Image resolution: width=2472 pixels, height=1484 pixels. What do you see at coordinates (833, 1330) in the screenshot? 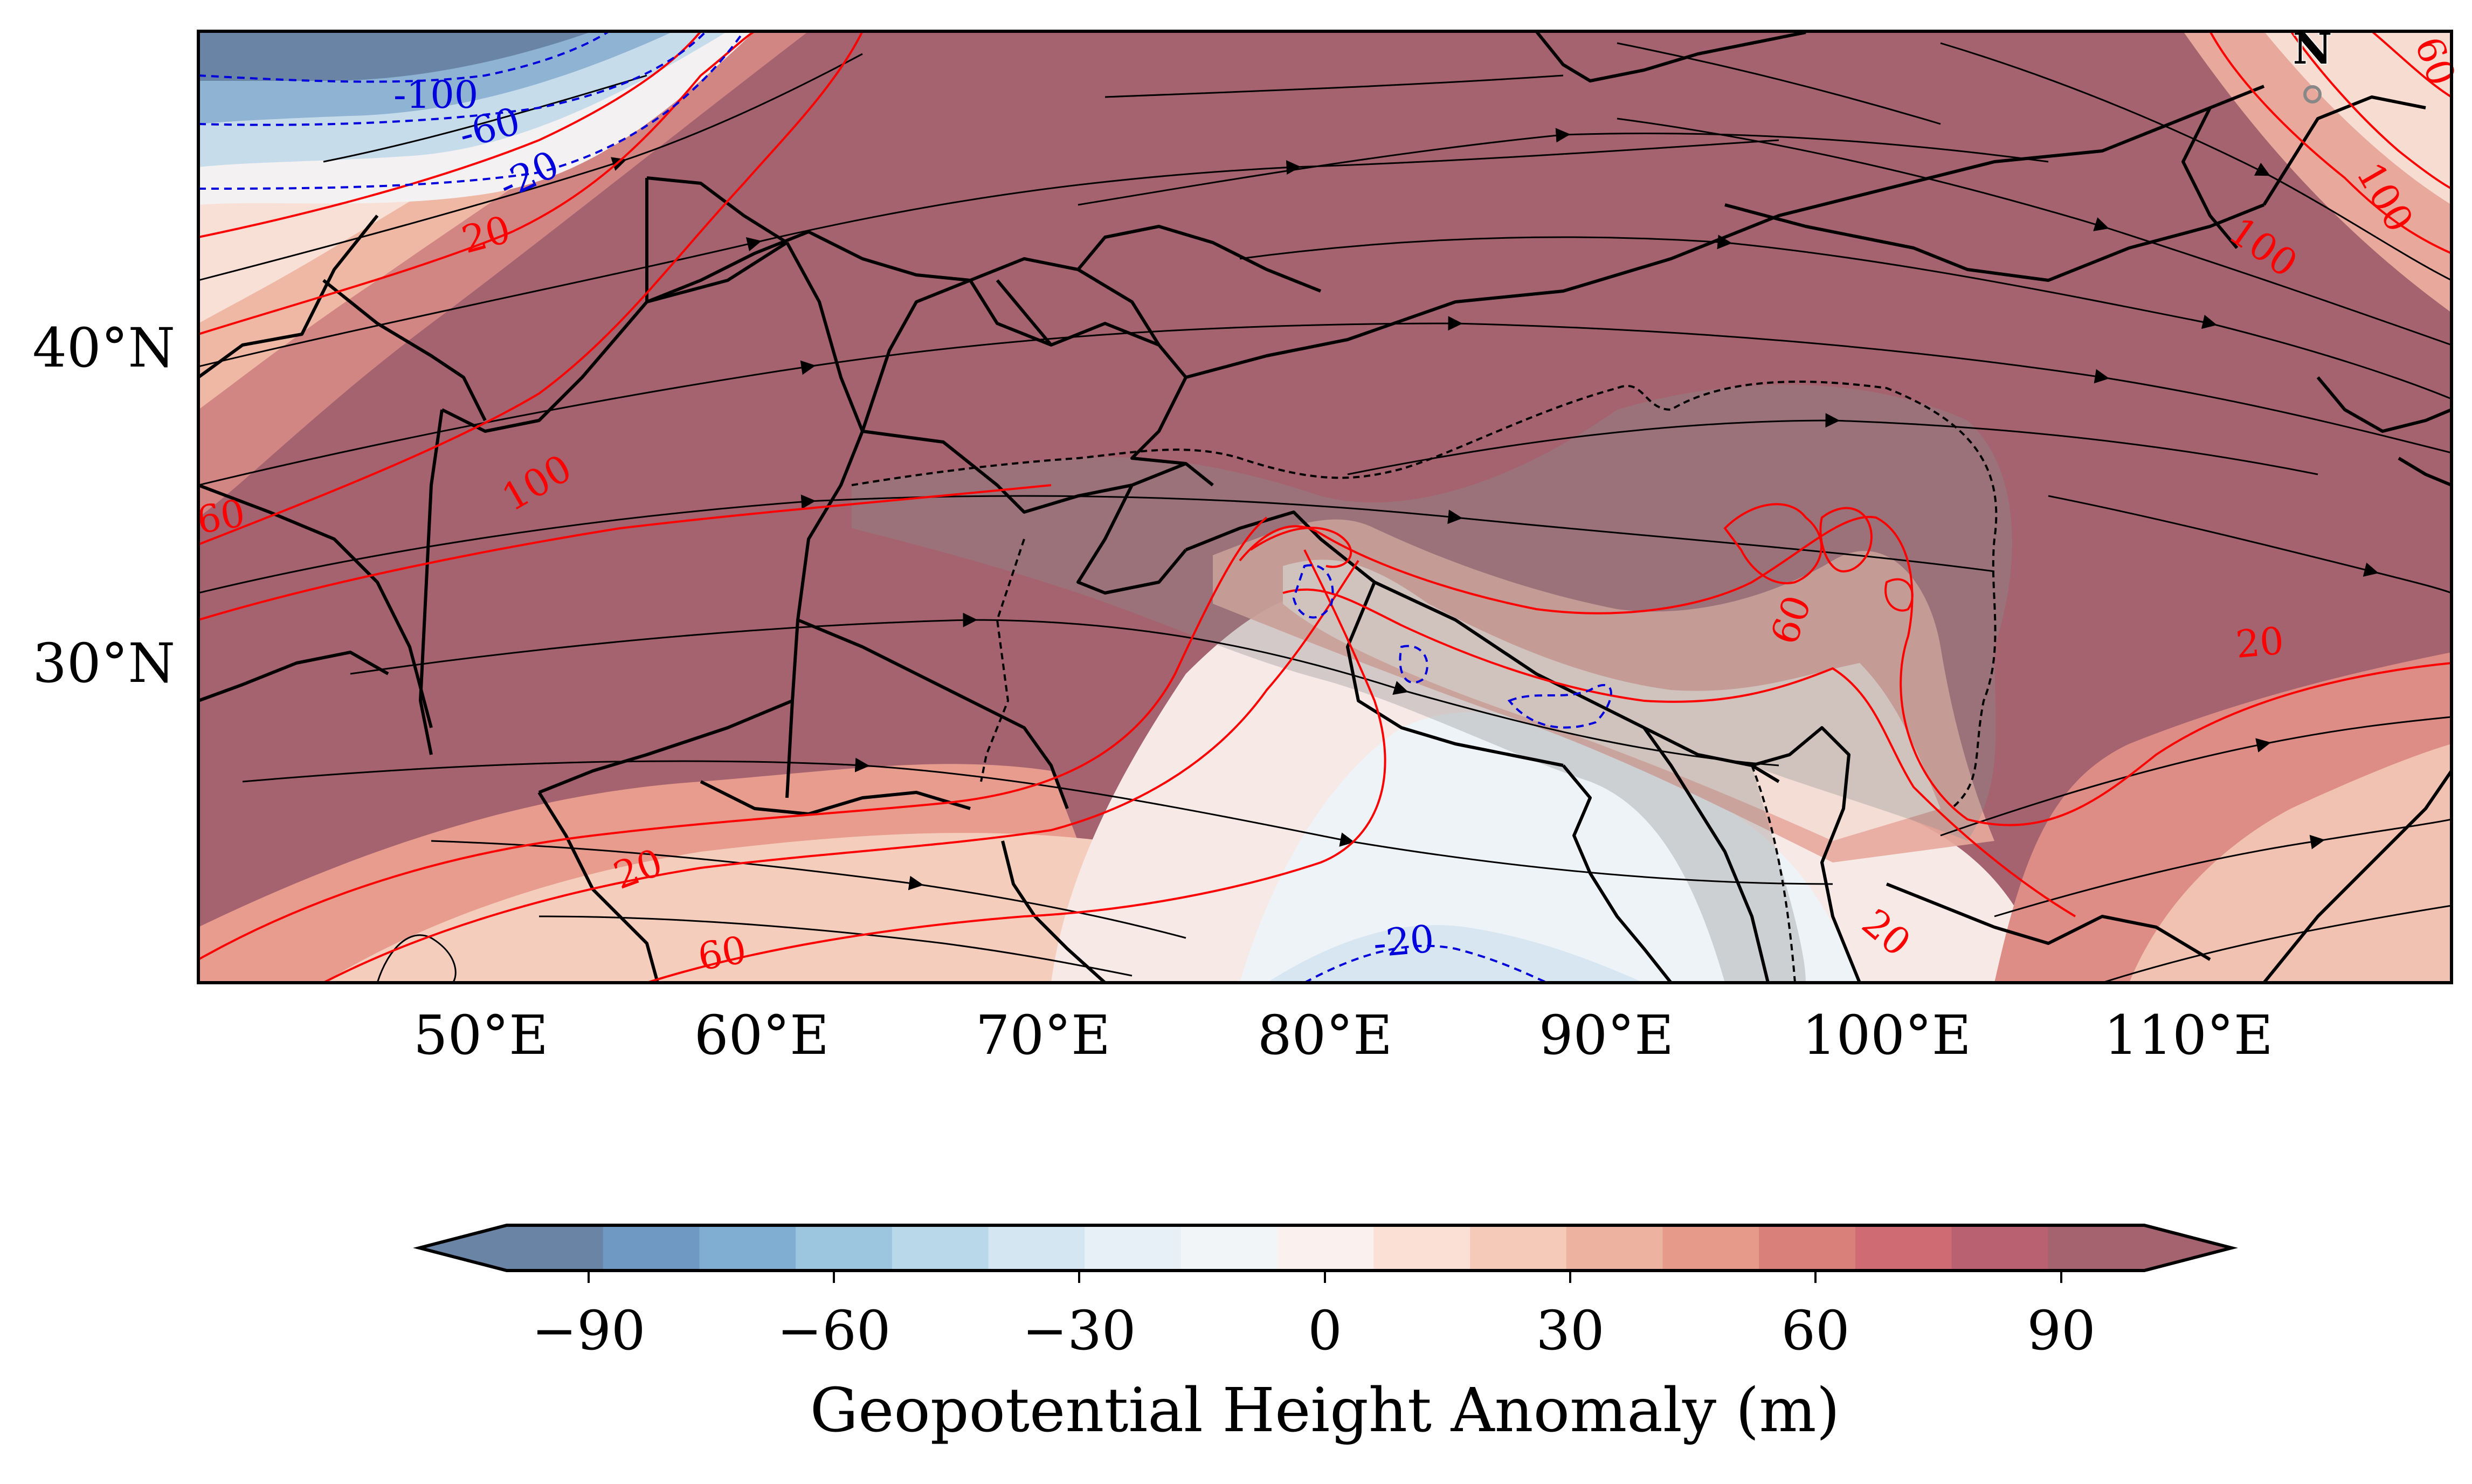
I see `colorbar-tick-label: −60` at bounding box center [833, 1330].